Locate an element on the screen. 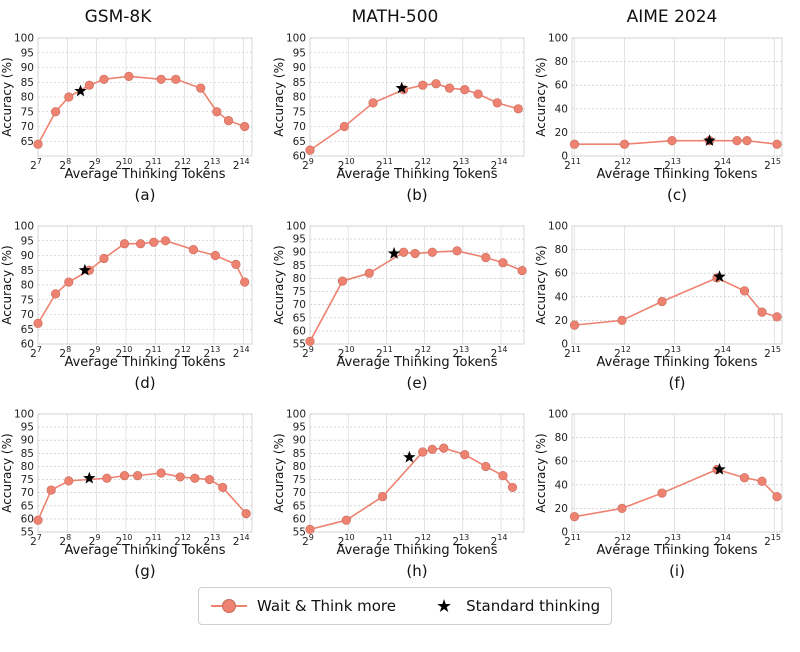 The width and height of the screenshot is (800, 652). y-tick-label: 40 is located at coordinates (561, 485).